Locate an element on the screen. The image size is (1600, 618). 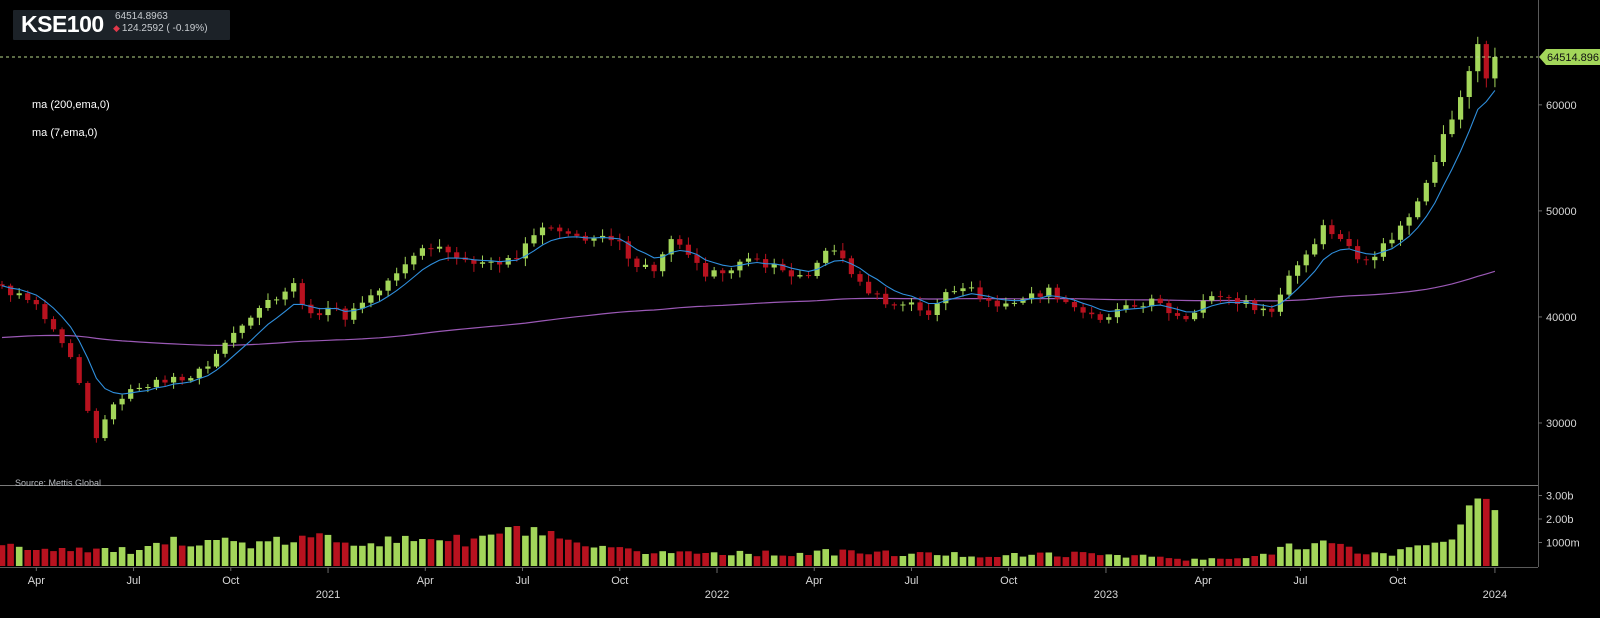
last-price-tag is located at coordinates (1569, 56).